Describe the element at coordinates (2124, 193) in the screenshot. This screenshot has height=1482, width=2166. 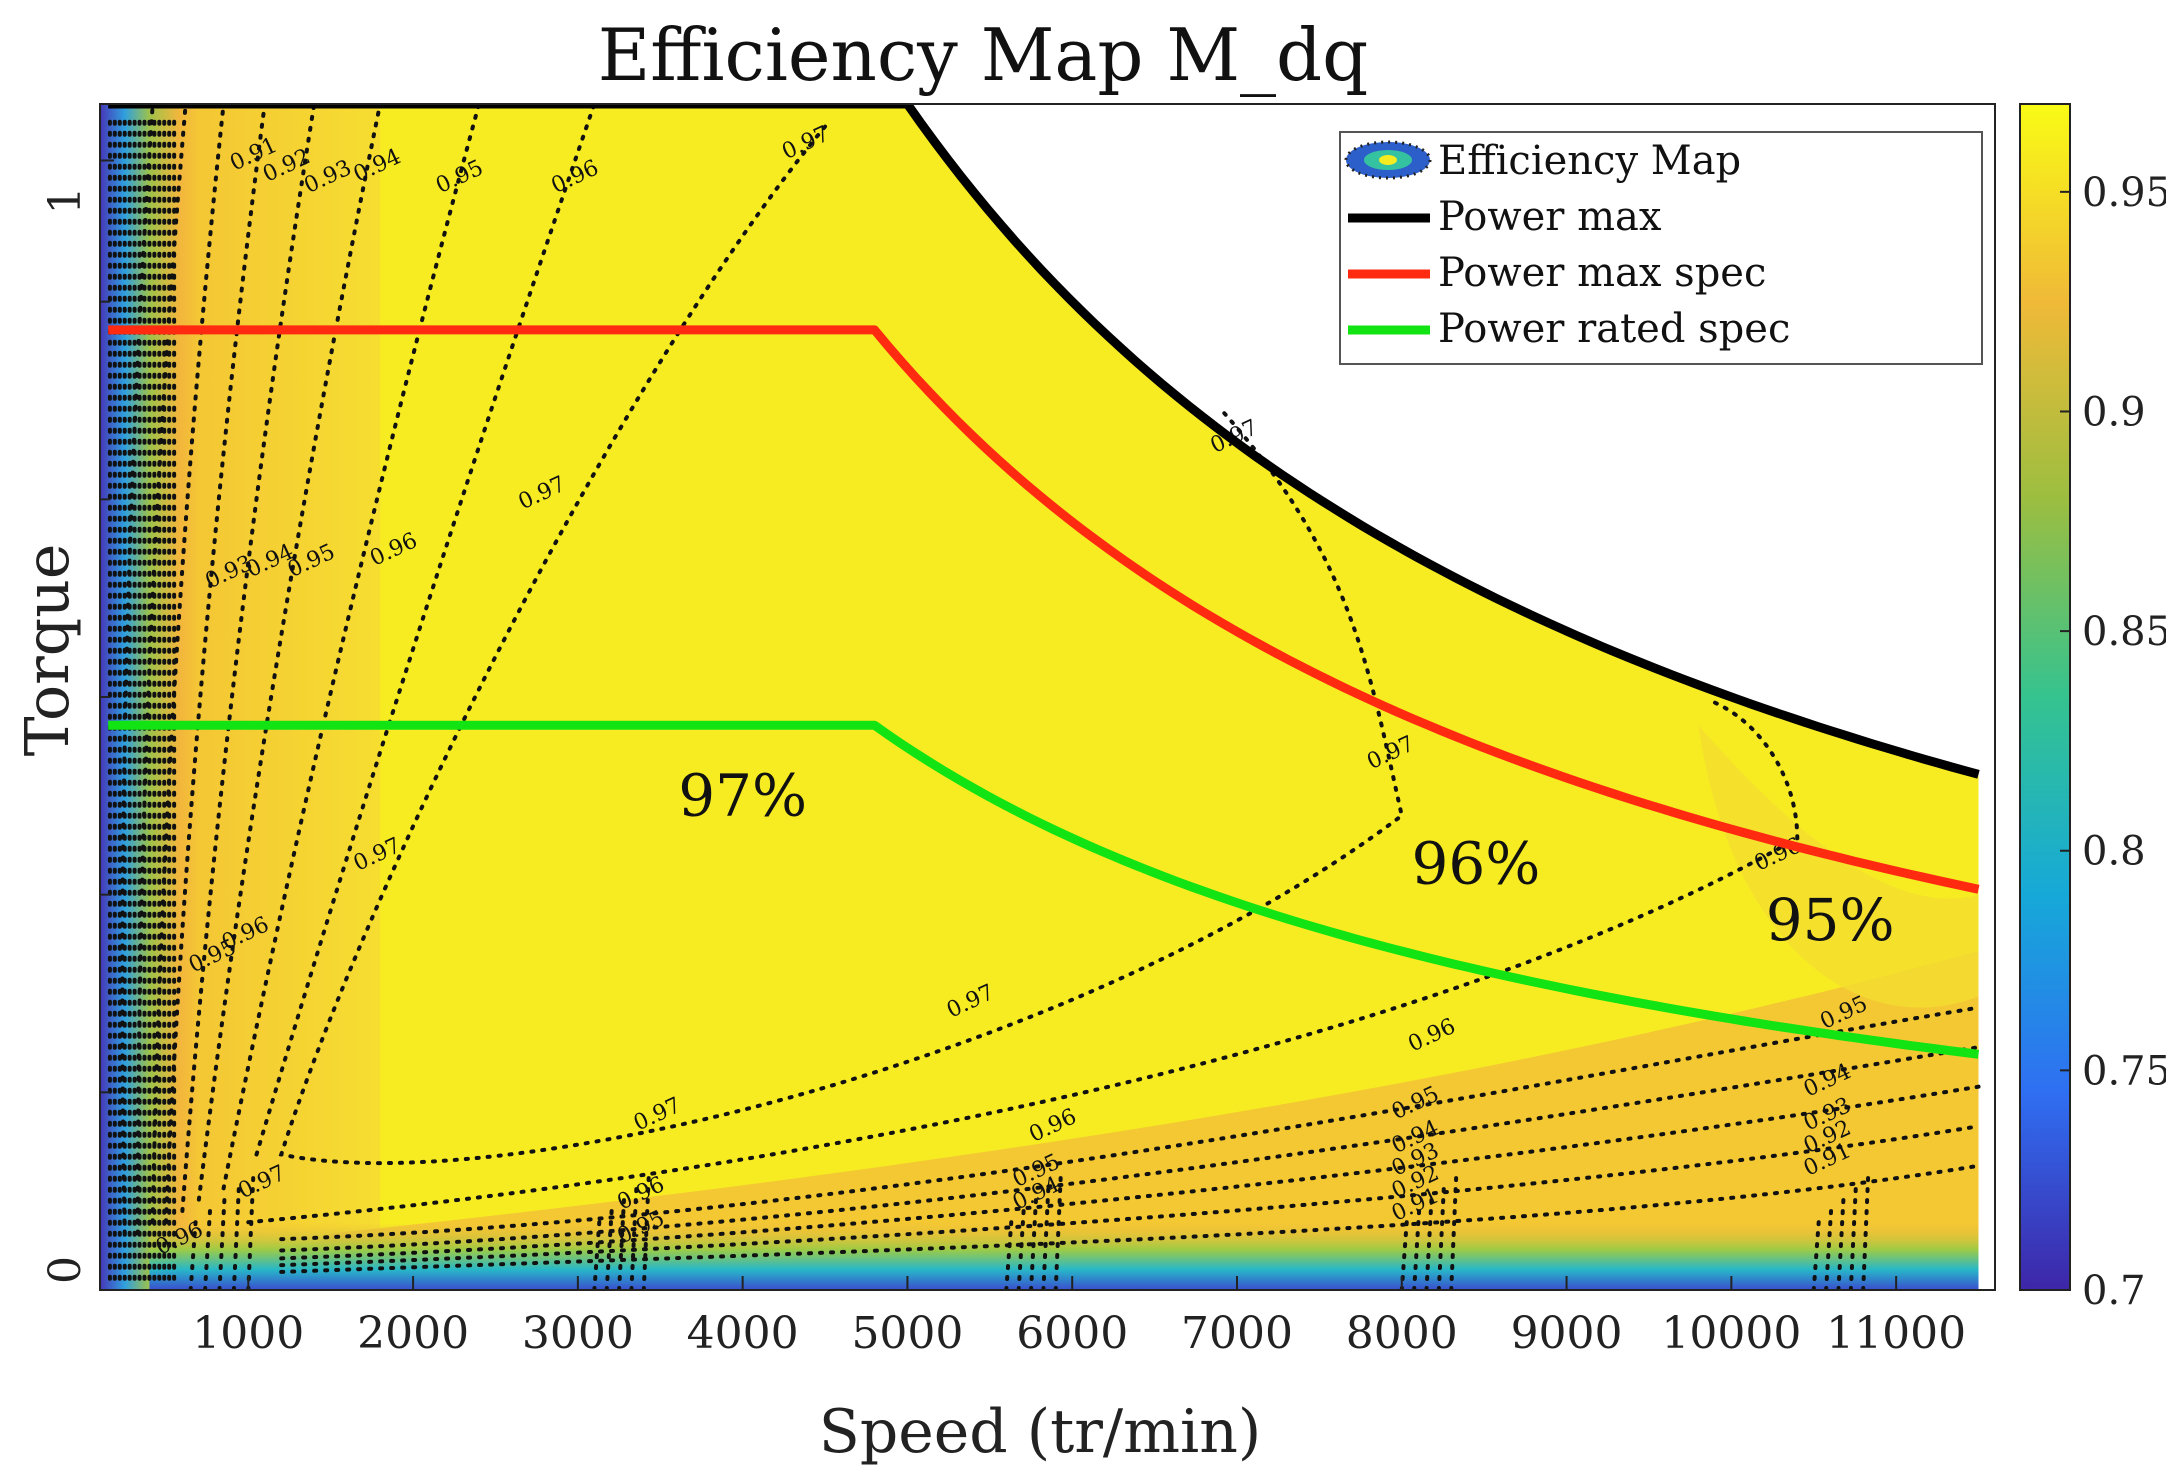
I see `colorbar-tick-label: 0.95` at that location.